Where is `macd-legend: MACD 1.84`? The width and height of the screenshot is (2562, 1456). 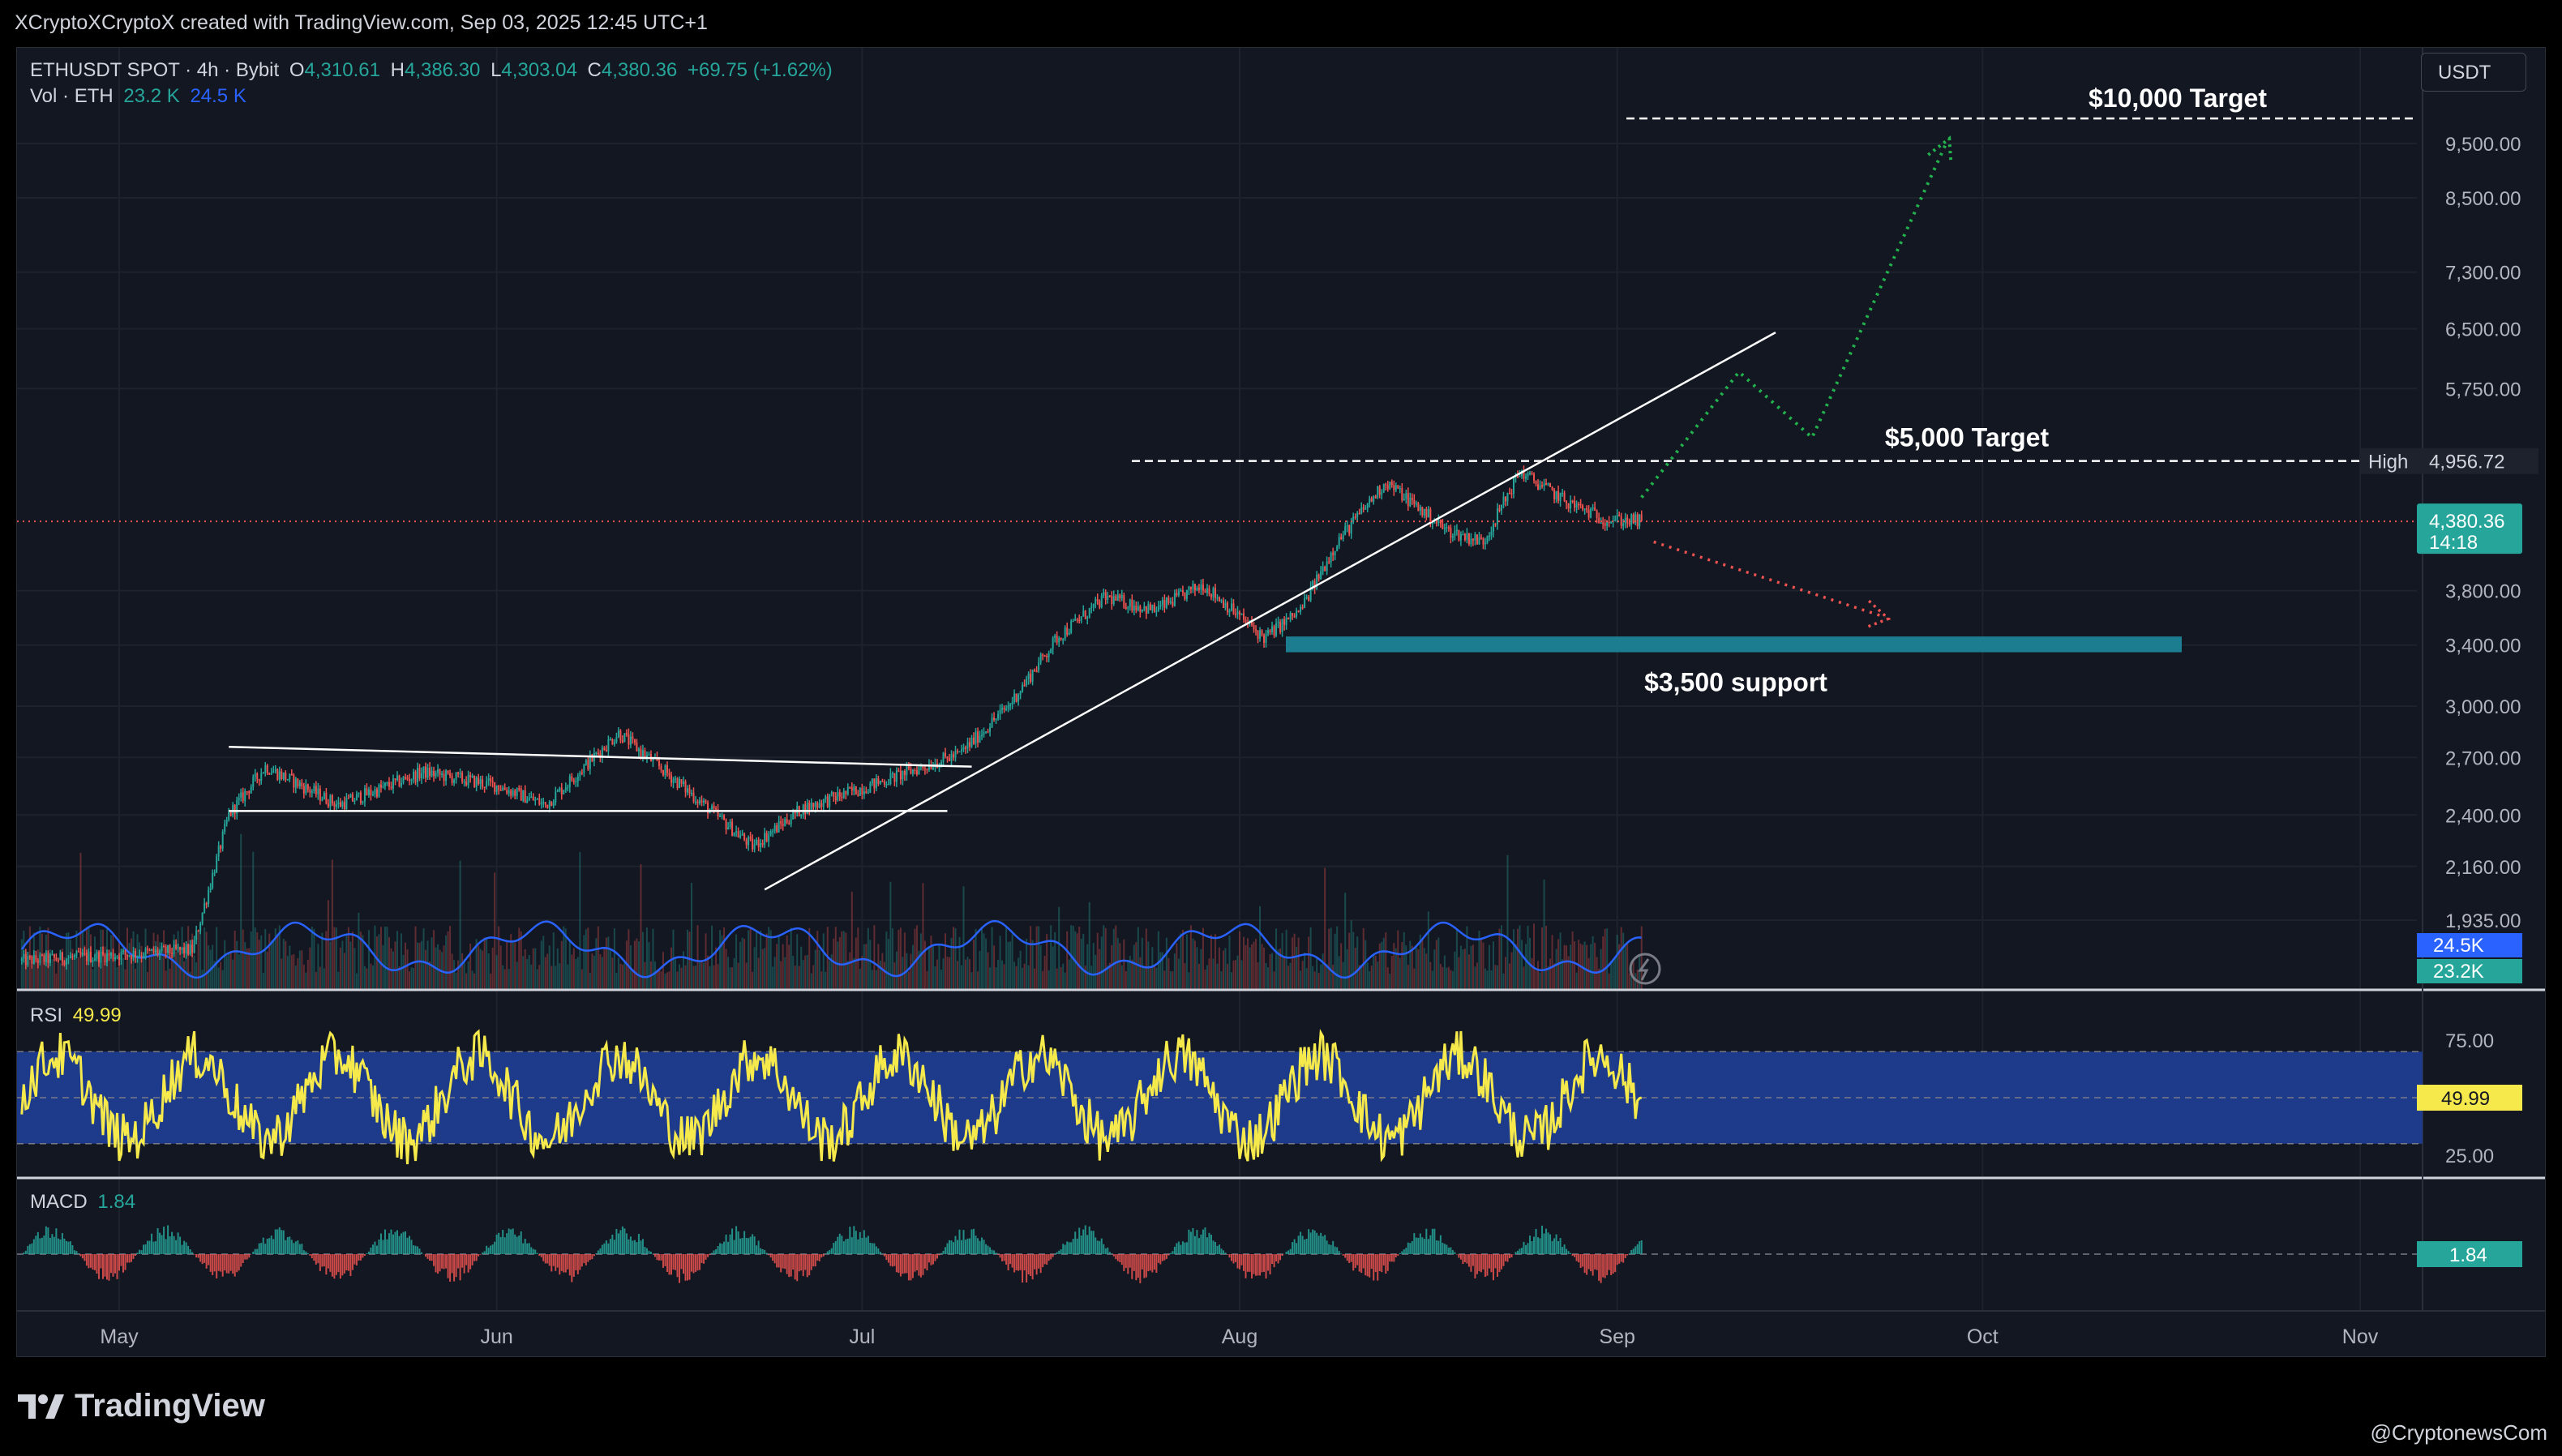 macd-legend: MACD 1.84 is located at coordinates (85, 1203).